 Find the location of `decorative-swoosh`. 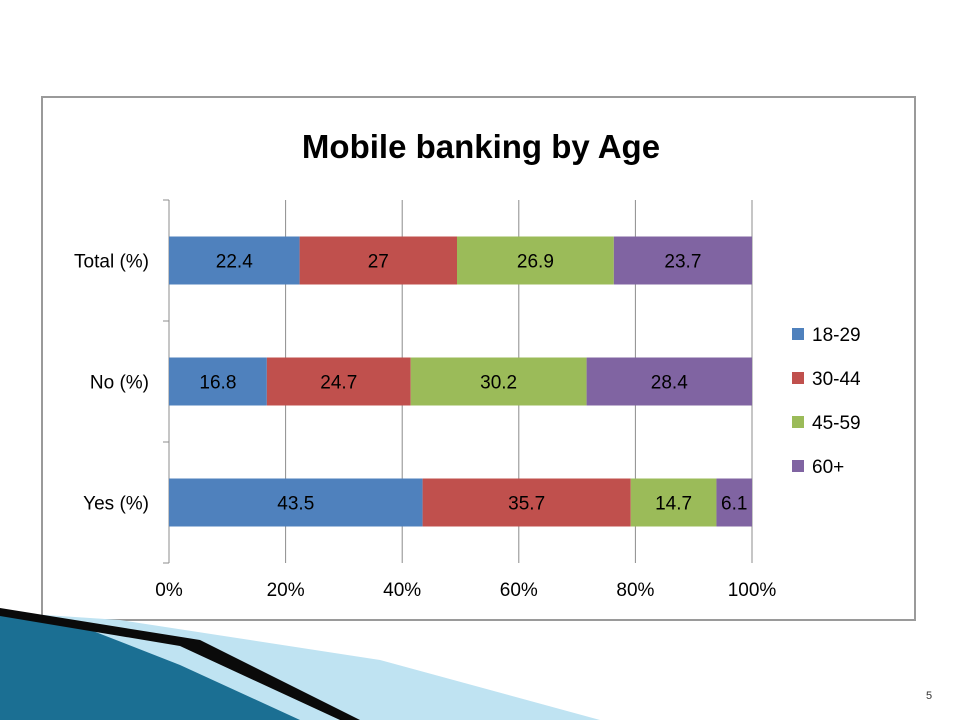

decorative-swoosh is located at coordinates (300, 664).